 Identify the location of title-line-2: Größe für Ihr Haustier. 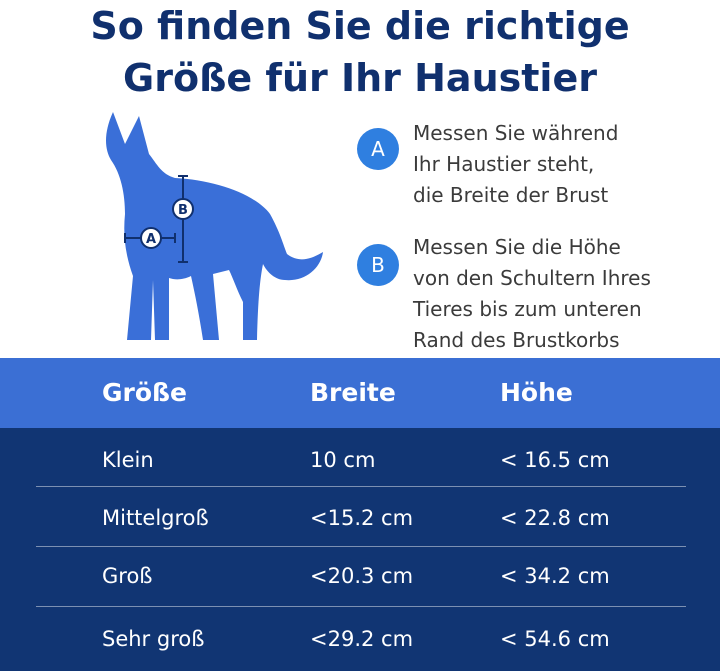
(360, 78).